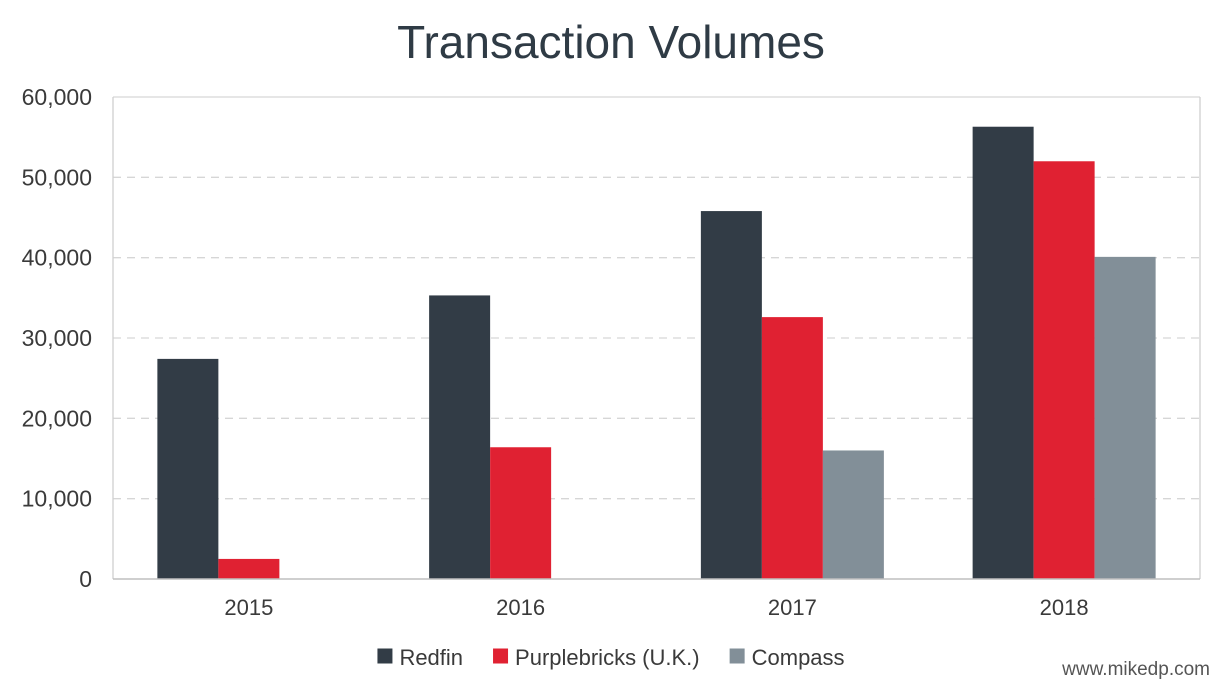  What do you see at coordinates (249, 568) in the screenshot?
I see `bar-purplebricks-u-k-2015` at bounding box center [249, 568].